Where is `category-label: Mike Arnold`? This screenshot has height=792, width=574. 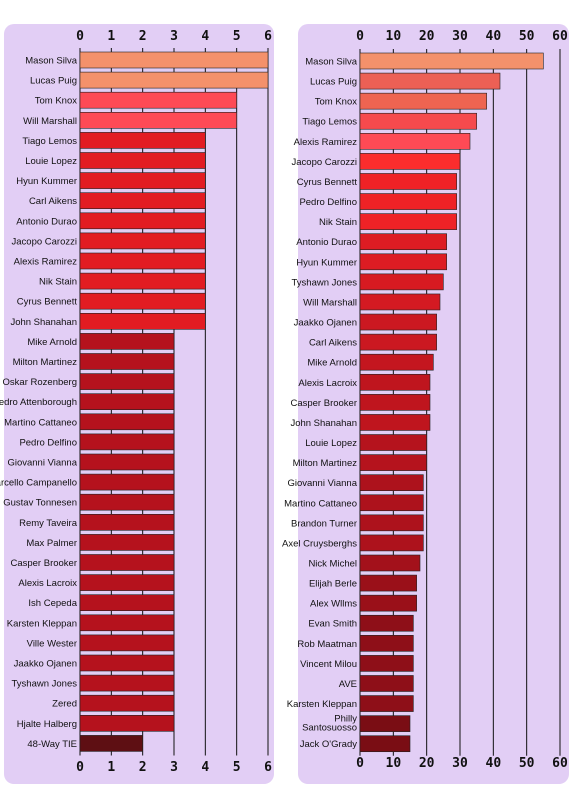 category-label: Mike Arnold is located at coordinates (52, 342).